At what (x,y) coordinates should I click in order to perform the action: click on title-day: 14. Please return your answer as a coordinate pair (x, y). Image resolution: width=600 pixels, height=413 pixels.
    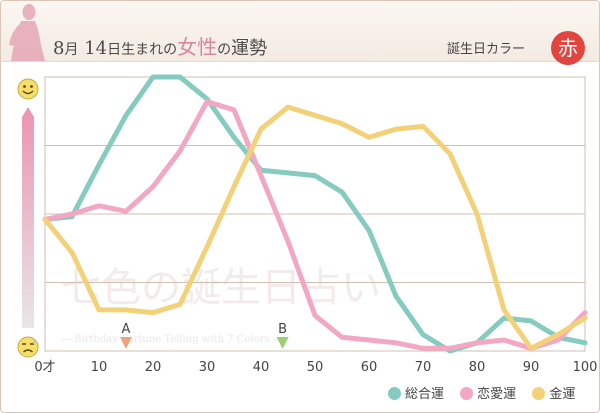
    Looking at the image, I should click on (96, 48).